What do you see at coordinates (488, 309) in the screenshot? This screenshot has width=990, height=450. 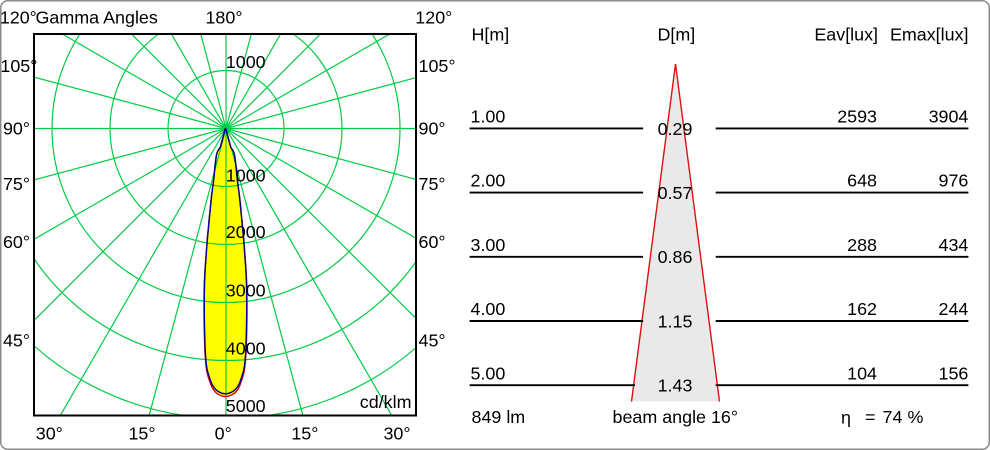 I see `svg-text: 4.00` at bounding box center [488, 309].